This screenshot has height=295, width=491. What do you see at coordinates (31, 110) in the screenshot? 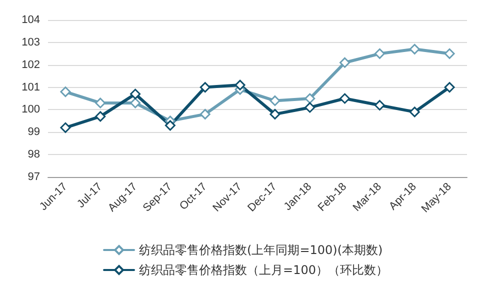
I see `y-tick-label: 100` at bounding box center [31, 110].